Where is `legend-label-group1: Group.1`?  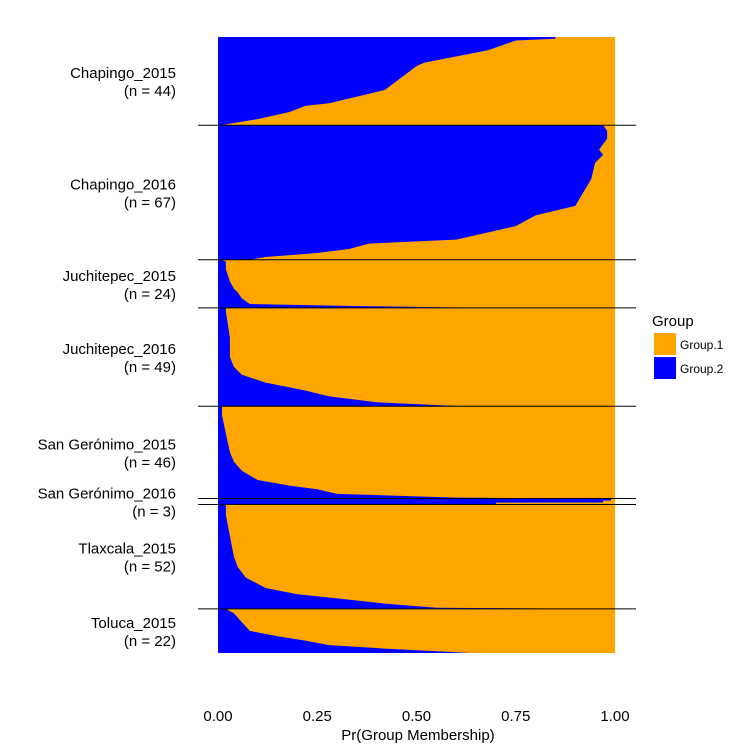 legend-label-group1: Group.1 is located at coordinates (702, 345).